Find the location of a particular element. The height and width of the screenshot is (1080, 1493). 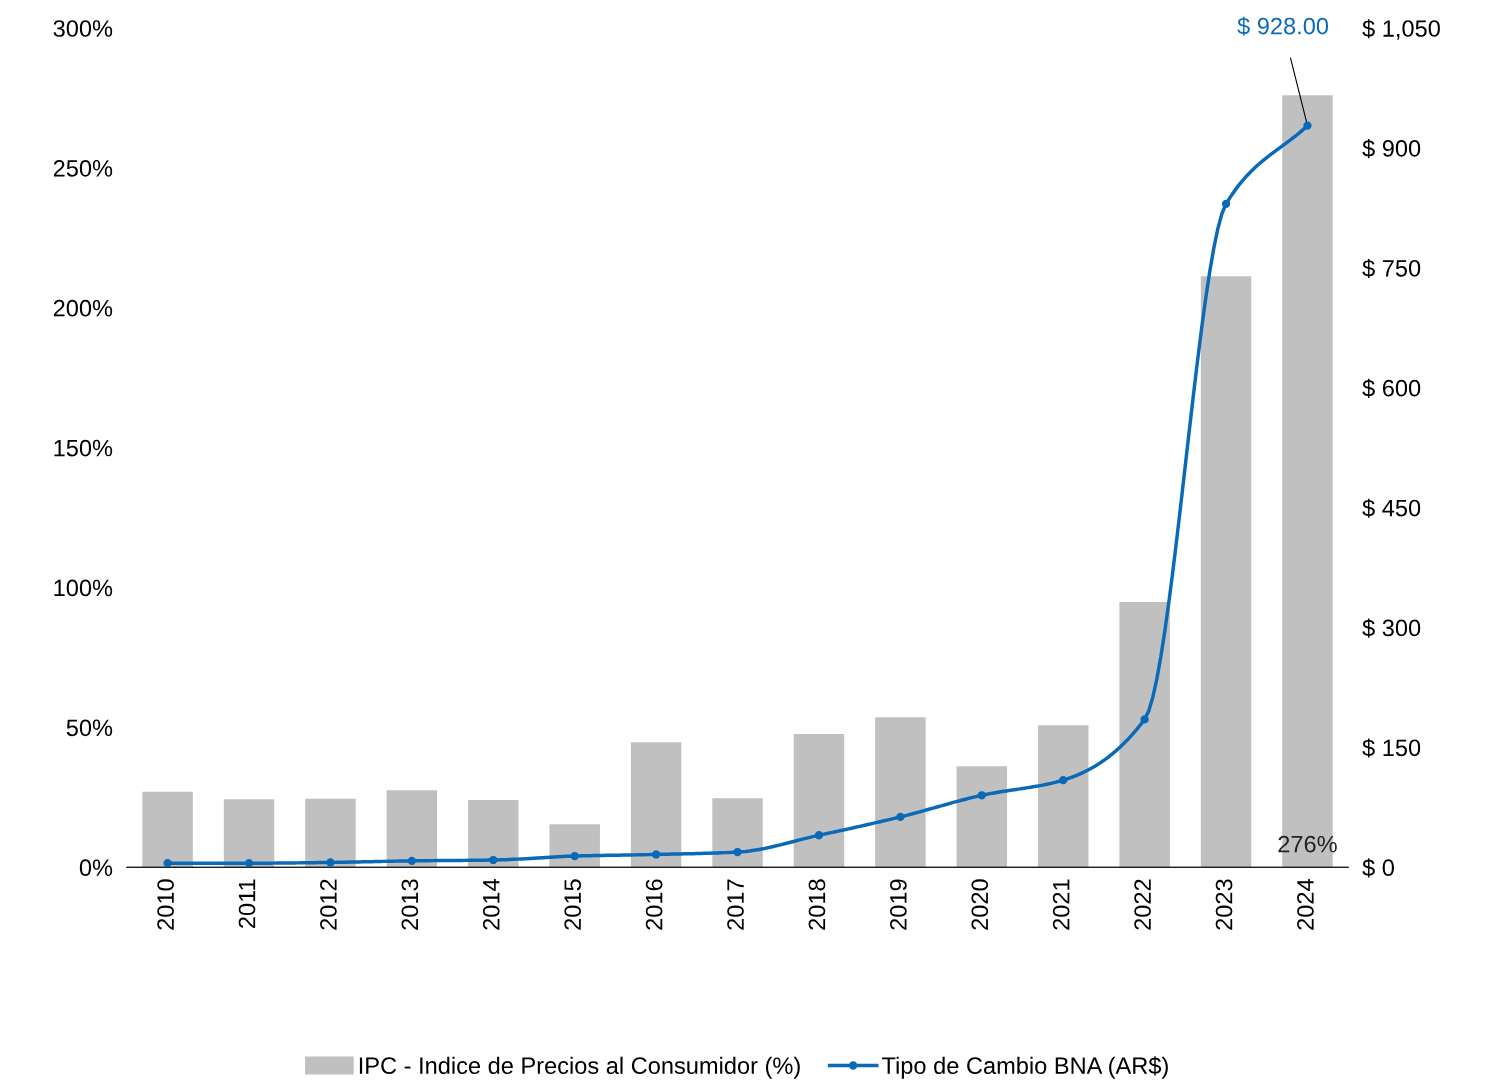

x-tick-label: 2014 is located at coordinates (491, 904).